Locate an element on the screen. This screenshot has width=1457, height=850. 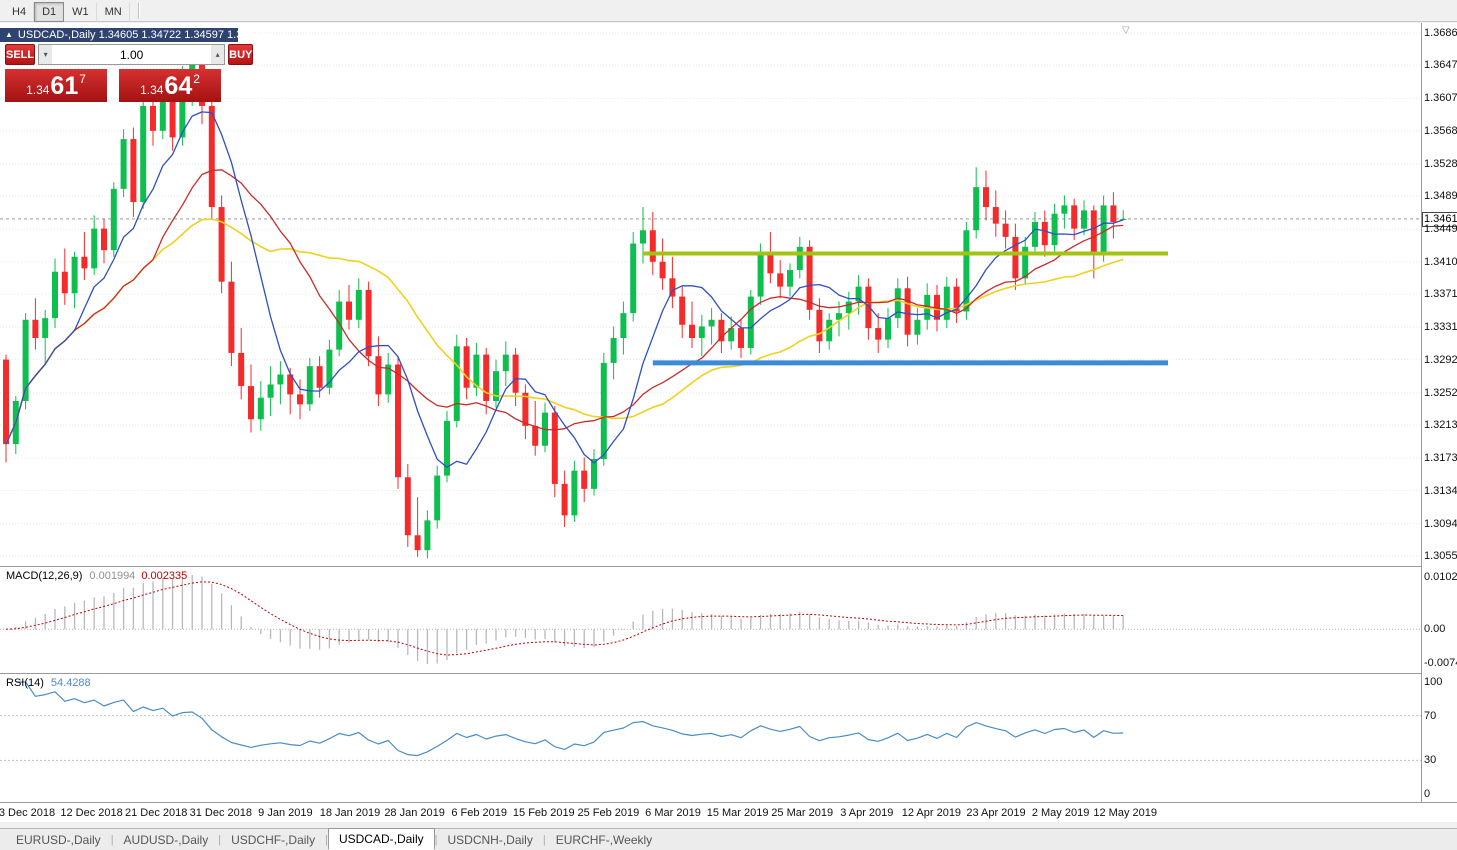
price-scale-label: 1.34490 is located at coordinates (1440, 229).